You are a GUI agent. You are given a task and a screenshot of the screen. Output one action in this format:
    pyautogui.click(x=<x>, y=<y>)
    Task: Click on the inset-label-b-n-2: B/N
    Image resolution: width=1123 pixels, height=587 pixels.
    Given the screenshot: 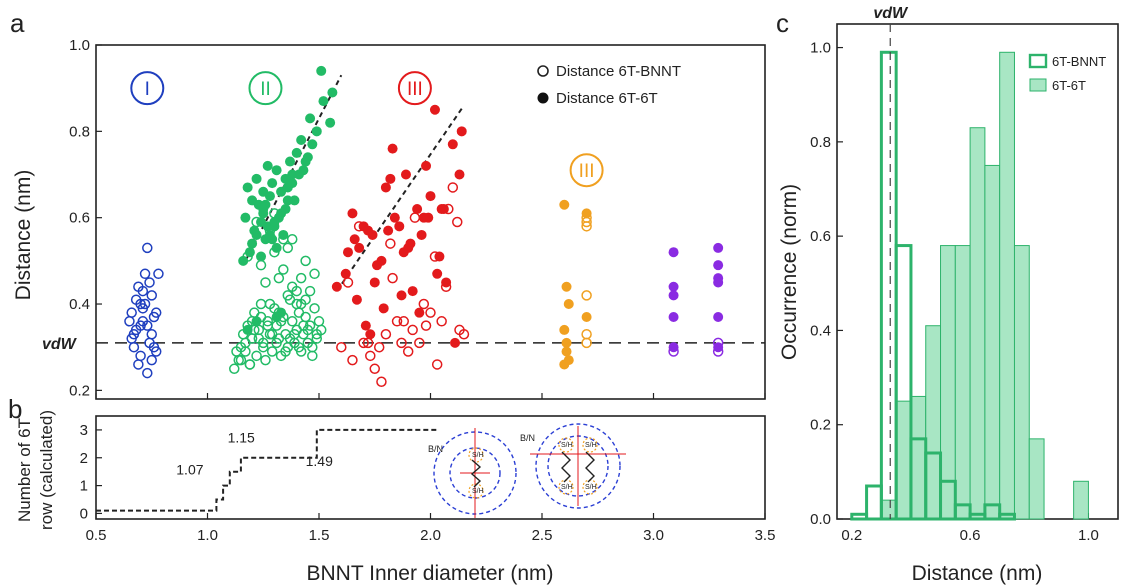 What is the action you would take?
    pyautogui.click(x=527, y=438)
    